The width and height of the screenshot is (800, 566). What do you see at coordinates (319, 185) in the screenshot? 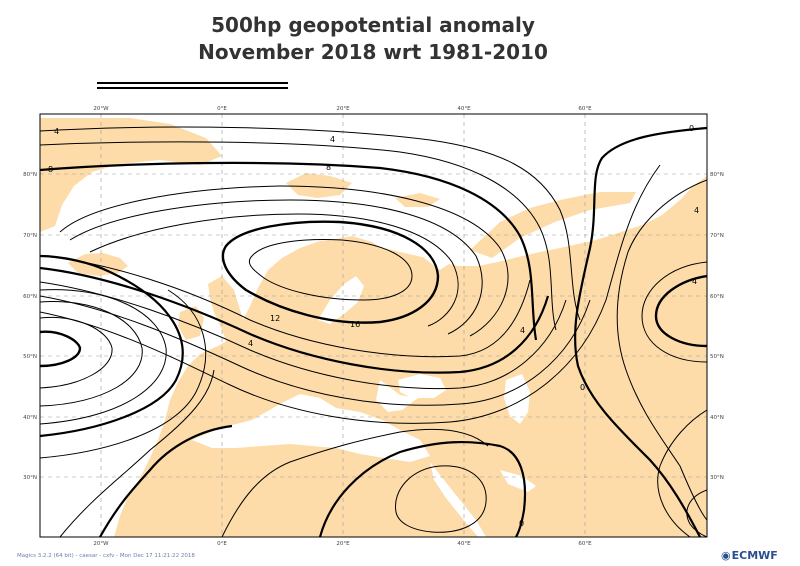
I see `land-svalbard` at bounding box center [319, 185].